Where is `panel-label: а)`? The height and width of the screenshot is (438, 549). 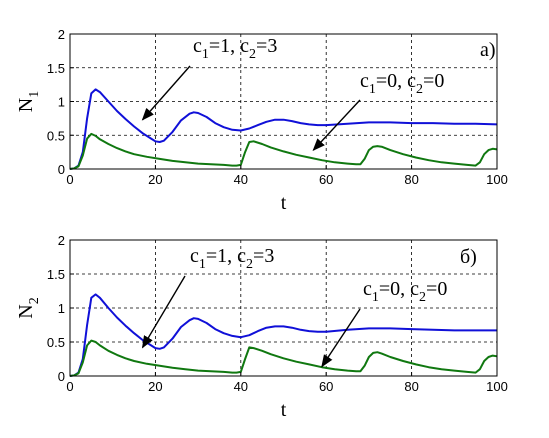
panel-label: а) is located at coordinates (488, 50).